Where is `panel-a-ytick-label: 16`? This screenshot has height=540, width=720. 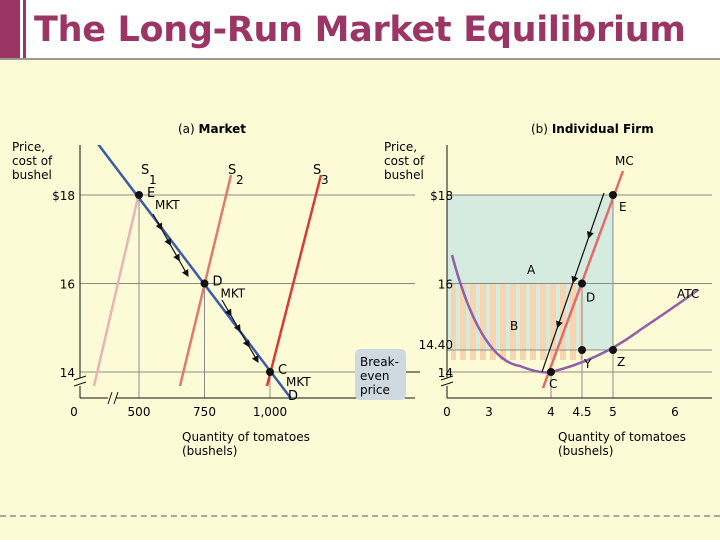
panel-a-ytick-label: 16 is located at coordinates (67, 285).